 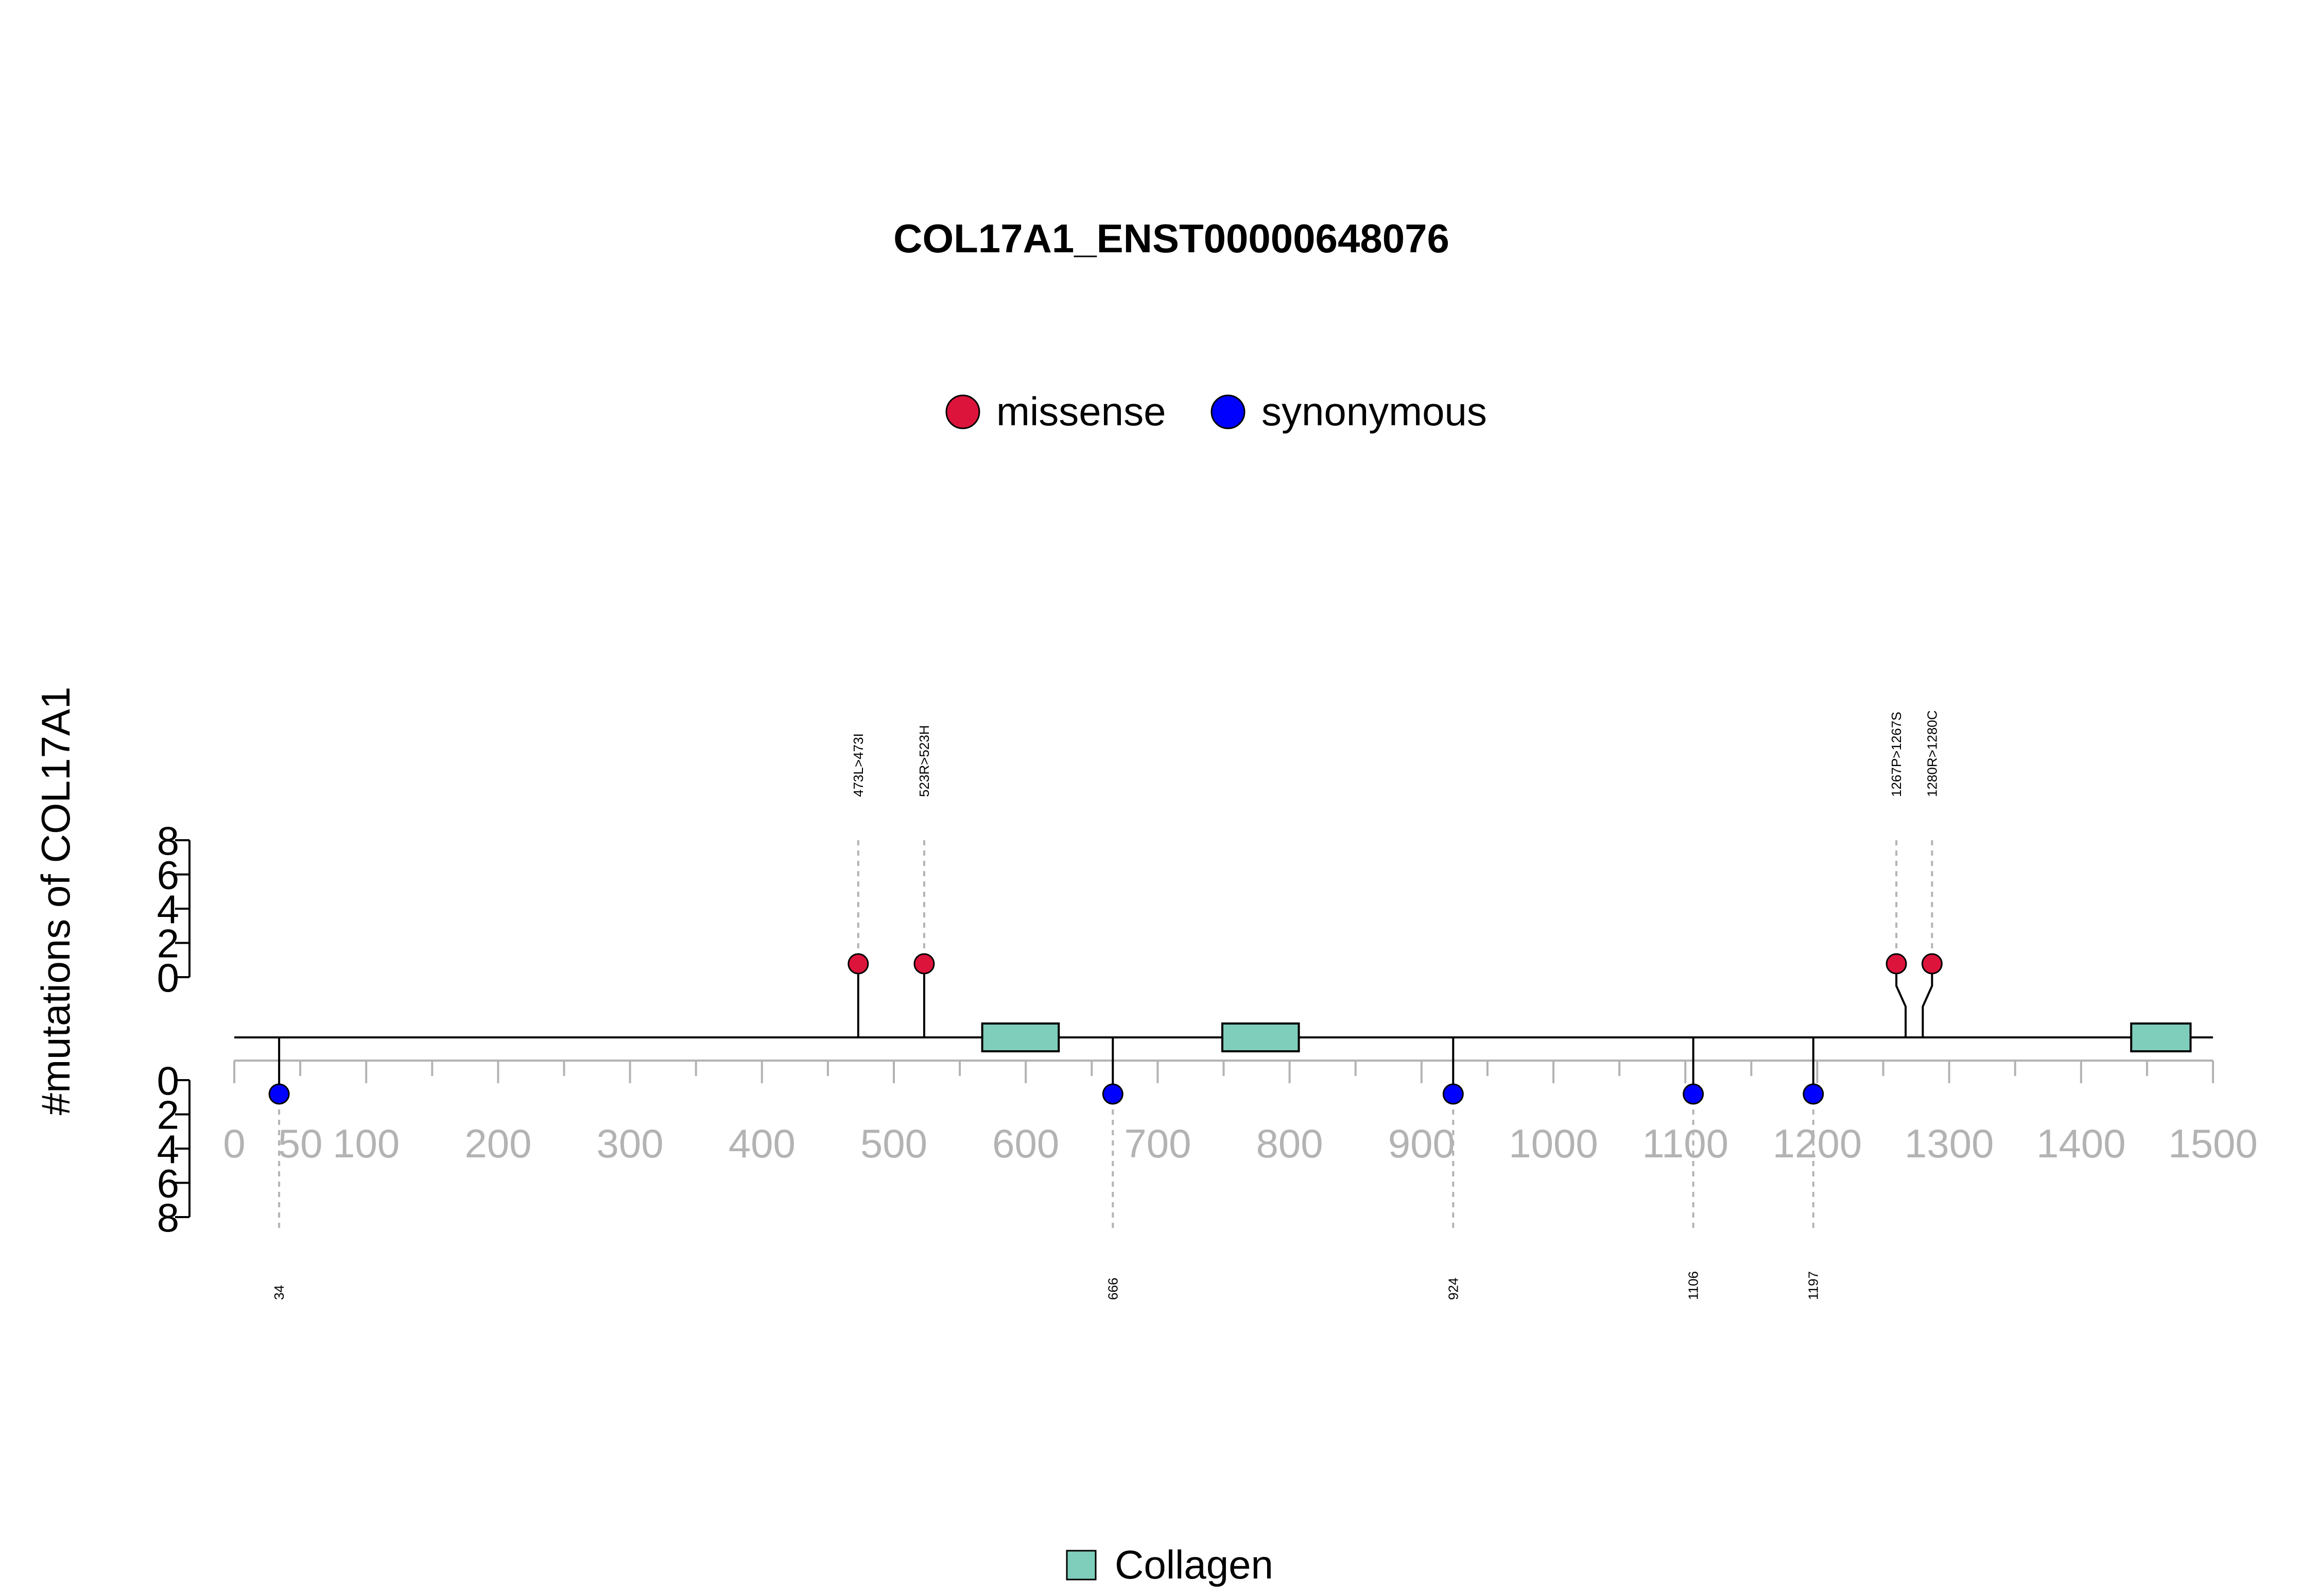 What do you see at coordinates (1157, 1144) in the screenshot?
I see `x-tick-label: 700` at bounding box center [1157, 1144].